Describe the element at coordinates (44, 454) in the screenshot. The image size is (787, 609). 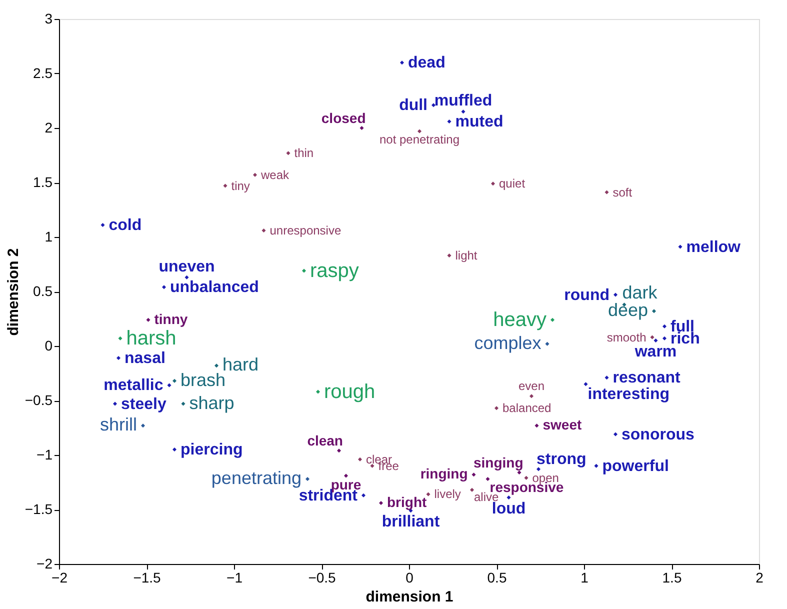
I see `y-tick-label: −1` at that location.